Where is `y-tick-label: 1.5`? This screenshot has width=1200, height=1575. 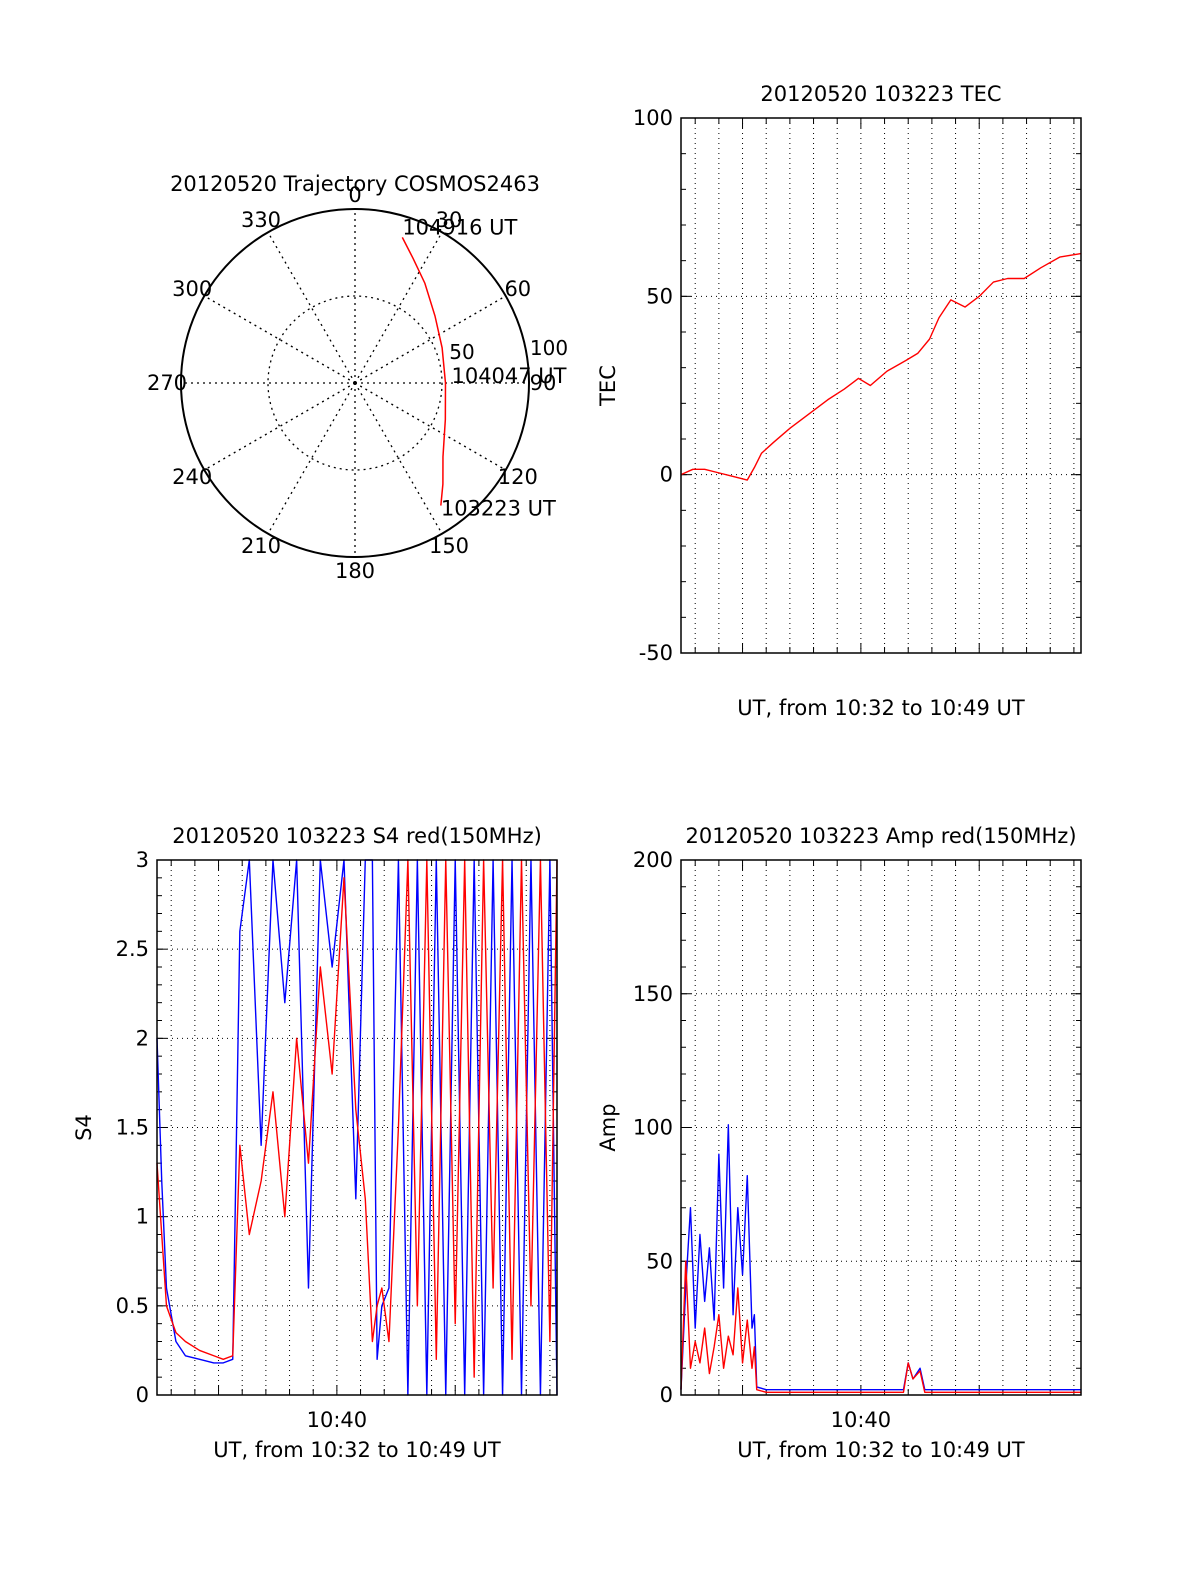
y-tick-label: 1.5 is located at coordinates (132, 1128).